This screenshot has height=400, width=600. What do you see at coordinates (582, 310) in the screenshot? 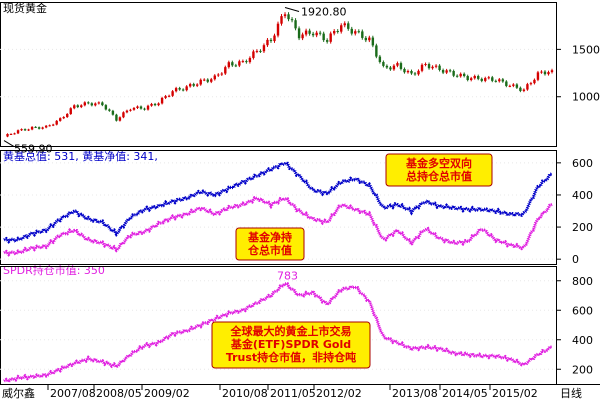
I see `y-tick-label: 600` at bounding box center [582, 310].